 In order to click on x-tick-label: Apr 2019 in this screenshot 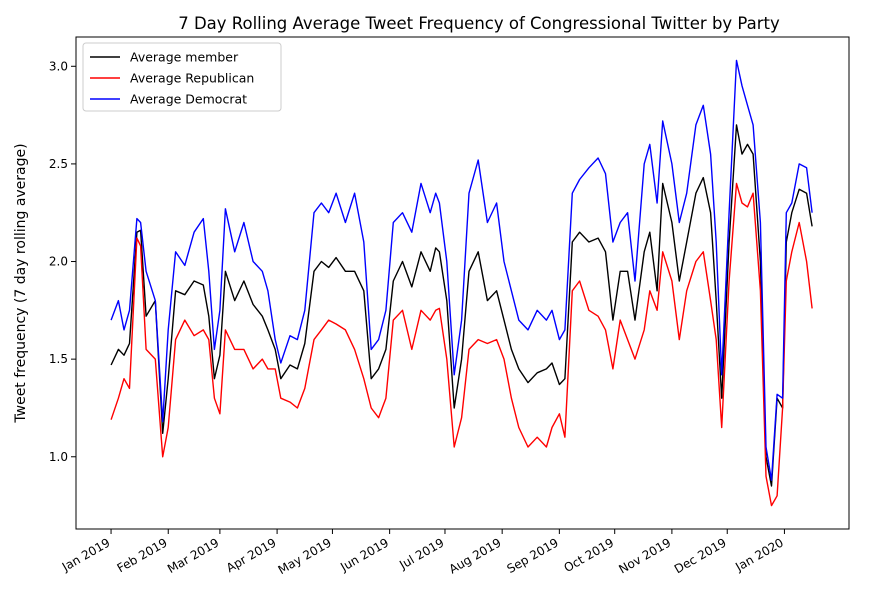, I will do `click(251, 555)`.